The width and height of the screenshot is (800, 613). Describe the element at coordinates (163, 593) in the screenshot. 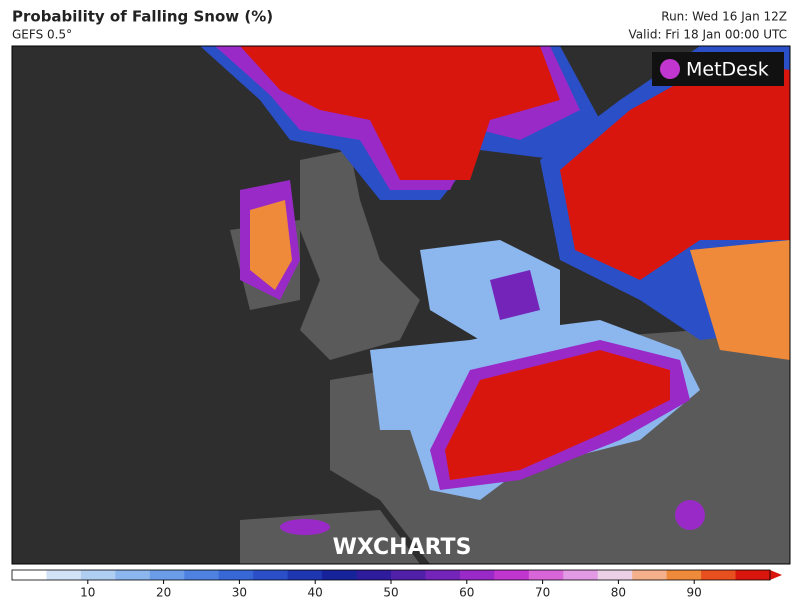

I see `colorbar-tick-label: 20` at that location.